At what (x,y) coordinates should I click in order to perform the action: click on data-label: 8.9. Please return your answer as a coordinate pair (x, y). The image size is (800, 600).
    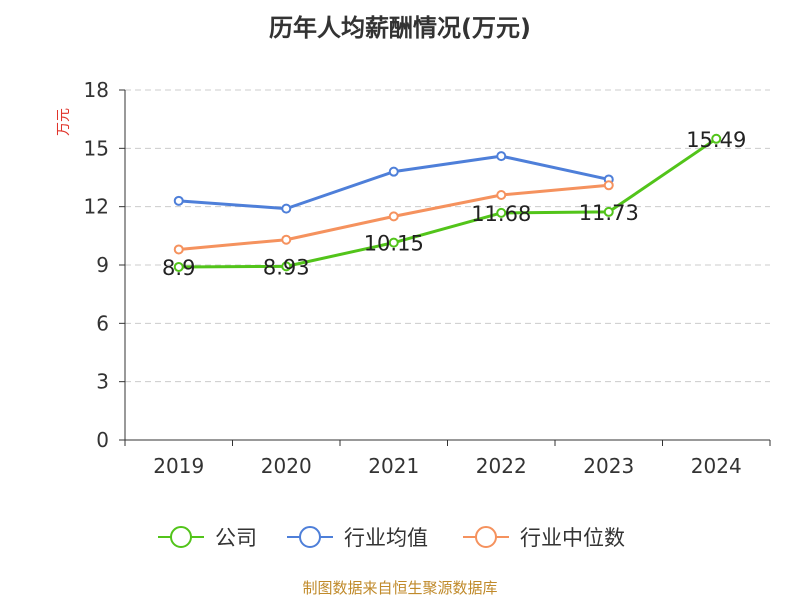
    Looking at the image, I should click on (178, 268).